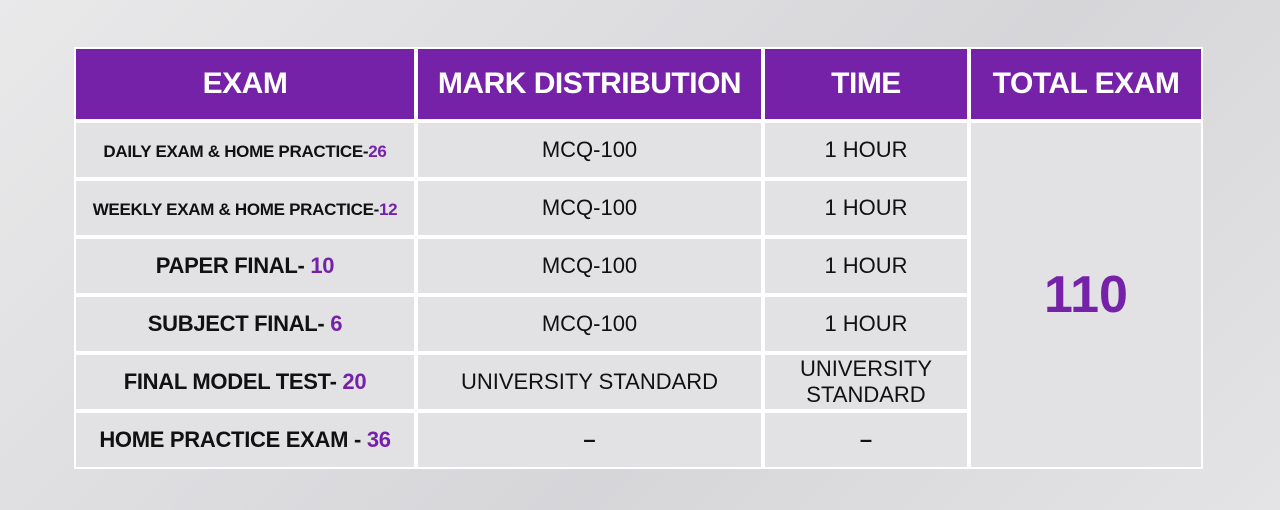 The image size is (1280, 510). What do you see at coordinates (354, 381) in the screenshot?
I see `exam-count: 20` at bounding box center [354, 381].